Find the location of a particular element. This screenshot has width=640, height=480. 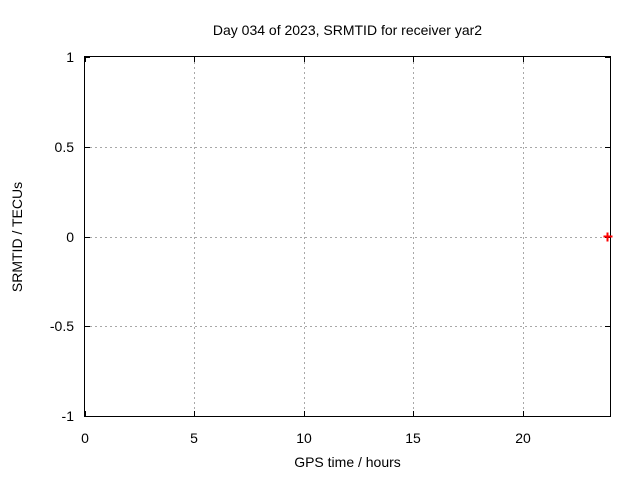

y-tick-label: -0.5 is located at coordinates (61, 326).